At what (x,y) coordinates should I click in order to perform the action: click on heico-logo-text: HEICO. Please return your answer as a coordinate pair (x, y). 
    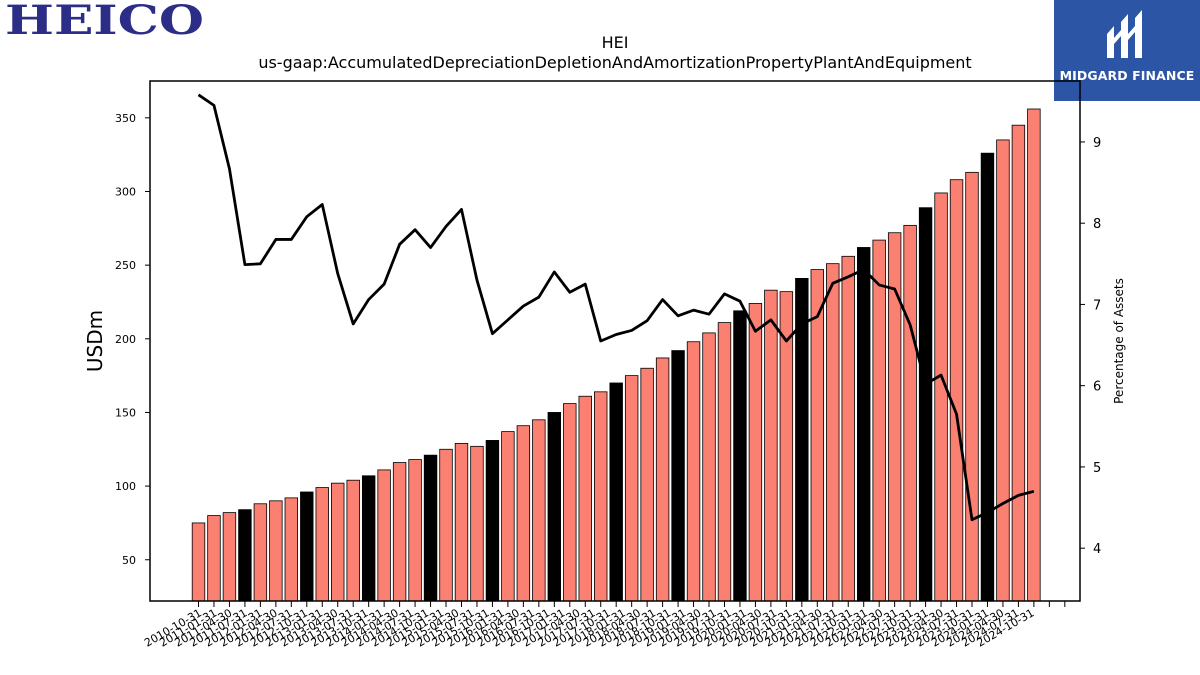
    Looking at the image, I should click on (104, 22).